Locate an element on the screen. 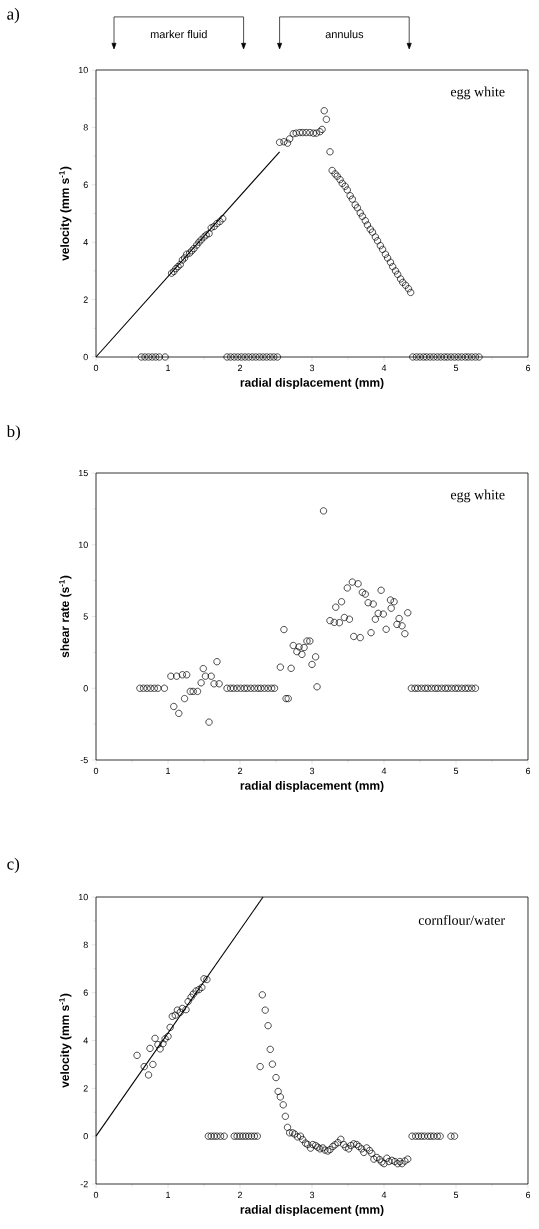 Image resolution: width=539 pixels, height=1229 pixels. y-tick-label: -5 is located at coordinates (84, 760).